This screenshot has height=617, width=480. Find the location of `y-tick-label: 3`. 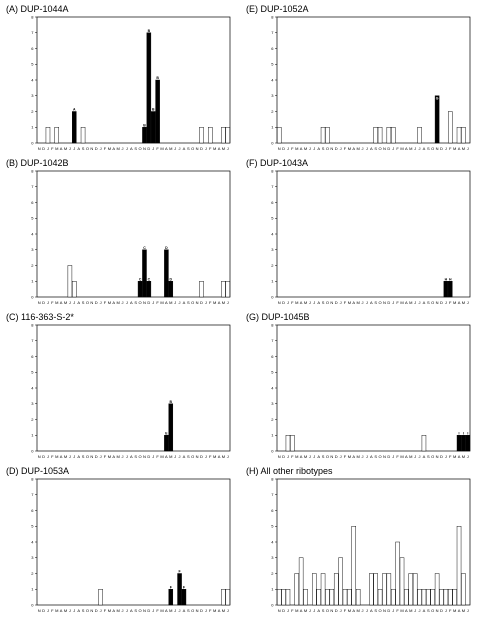

y-tick-label: 3 is located at coordinates (32, 249).